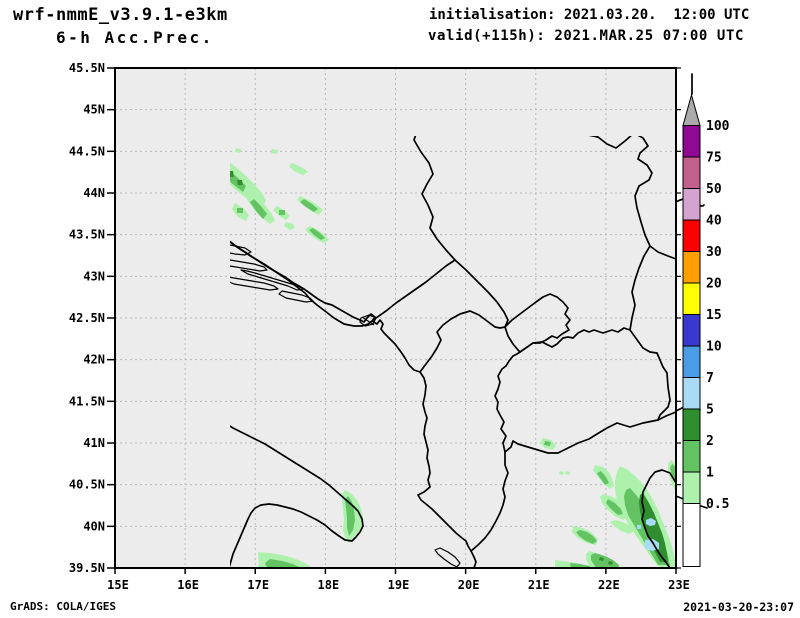  Describe the element at coordinates (691, 109) in the screenshot. I see `colorbar-overflow-arrow` at that location.